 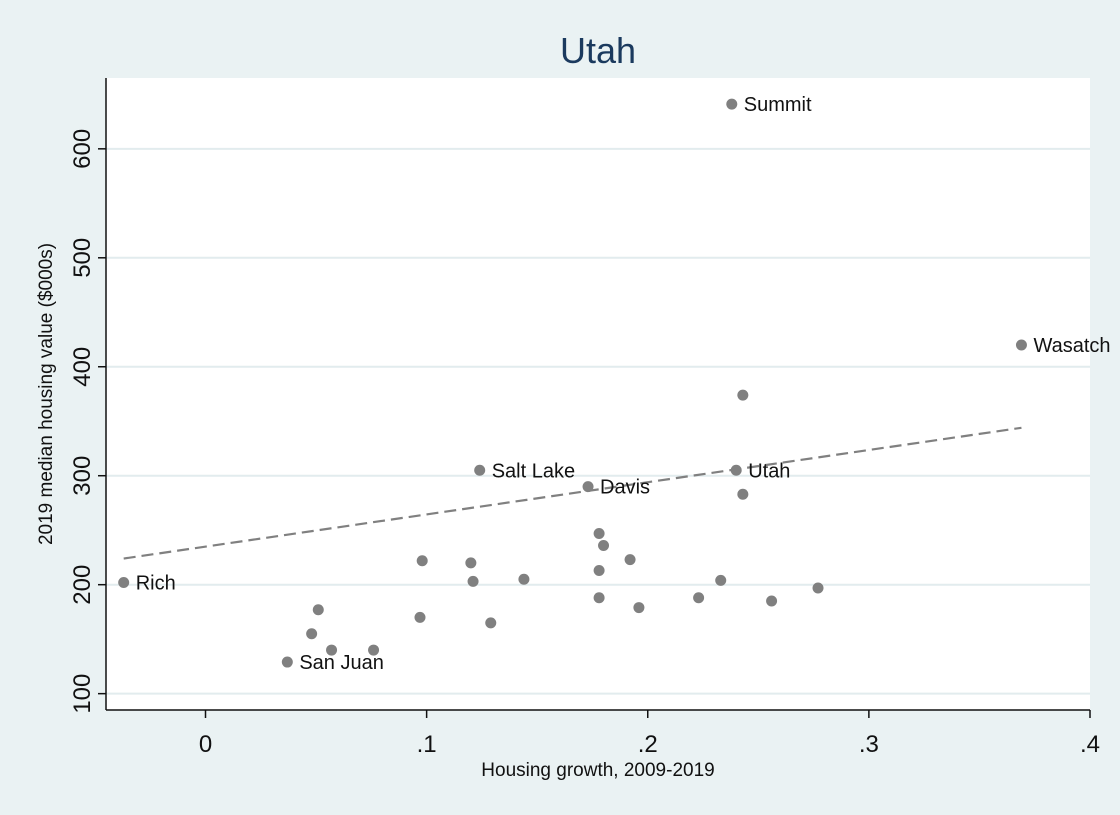 I want to click on point-label: Utah, so click(x=769, y=471).